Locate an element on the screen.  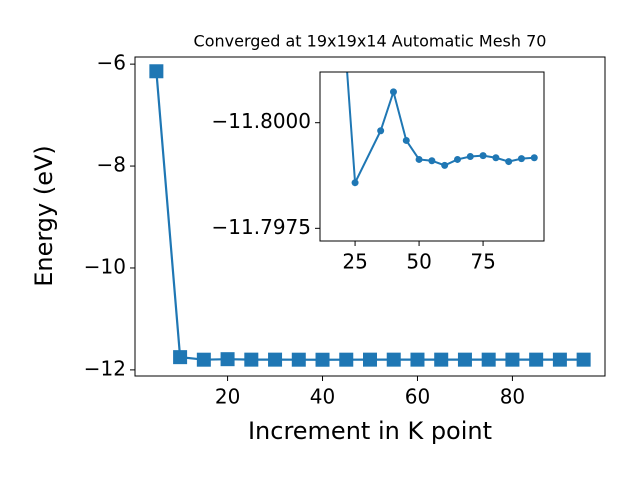
x-tick-label: 40 is located at coordinates (322, 397).